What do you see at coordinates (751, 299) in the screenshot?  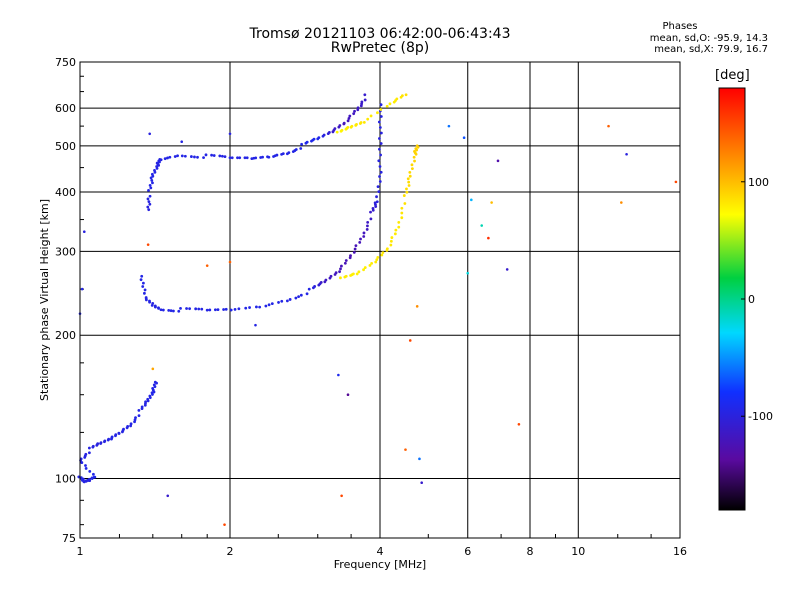 I see `colorbar-tick-label: 0` at bounding box center [751, 299].